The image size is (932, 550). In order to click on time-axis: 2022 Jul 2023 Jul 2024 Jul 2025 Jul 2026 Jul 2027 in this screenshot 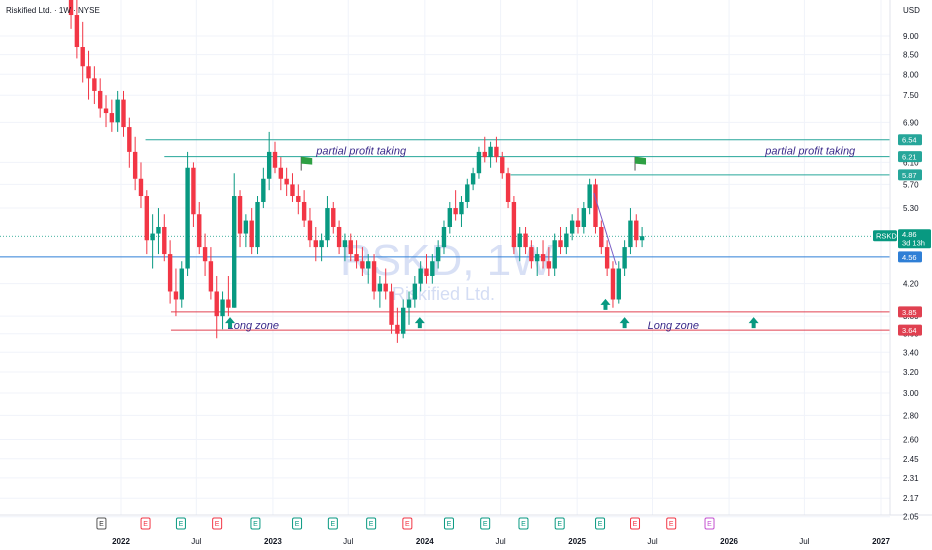, I will do `click(501, 541)`.